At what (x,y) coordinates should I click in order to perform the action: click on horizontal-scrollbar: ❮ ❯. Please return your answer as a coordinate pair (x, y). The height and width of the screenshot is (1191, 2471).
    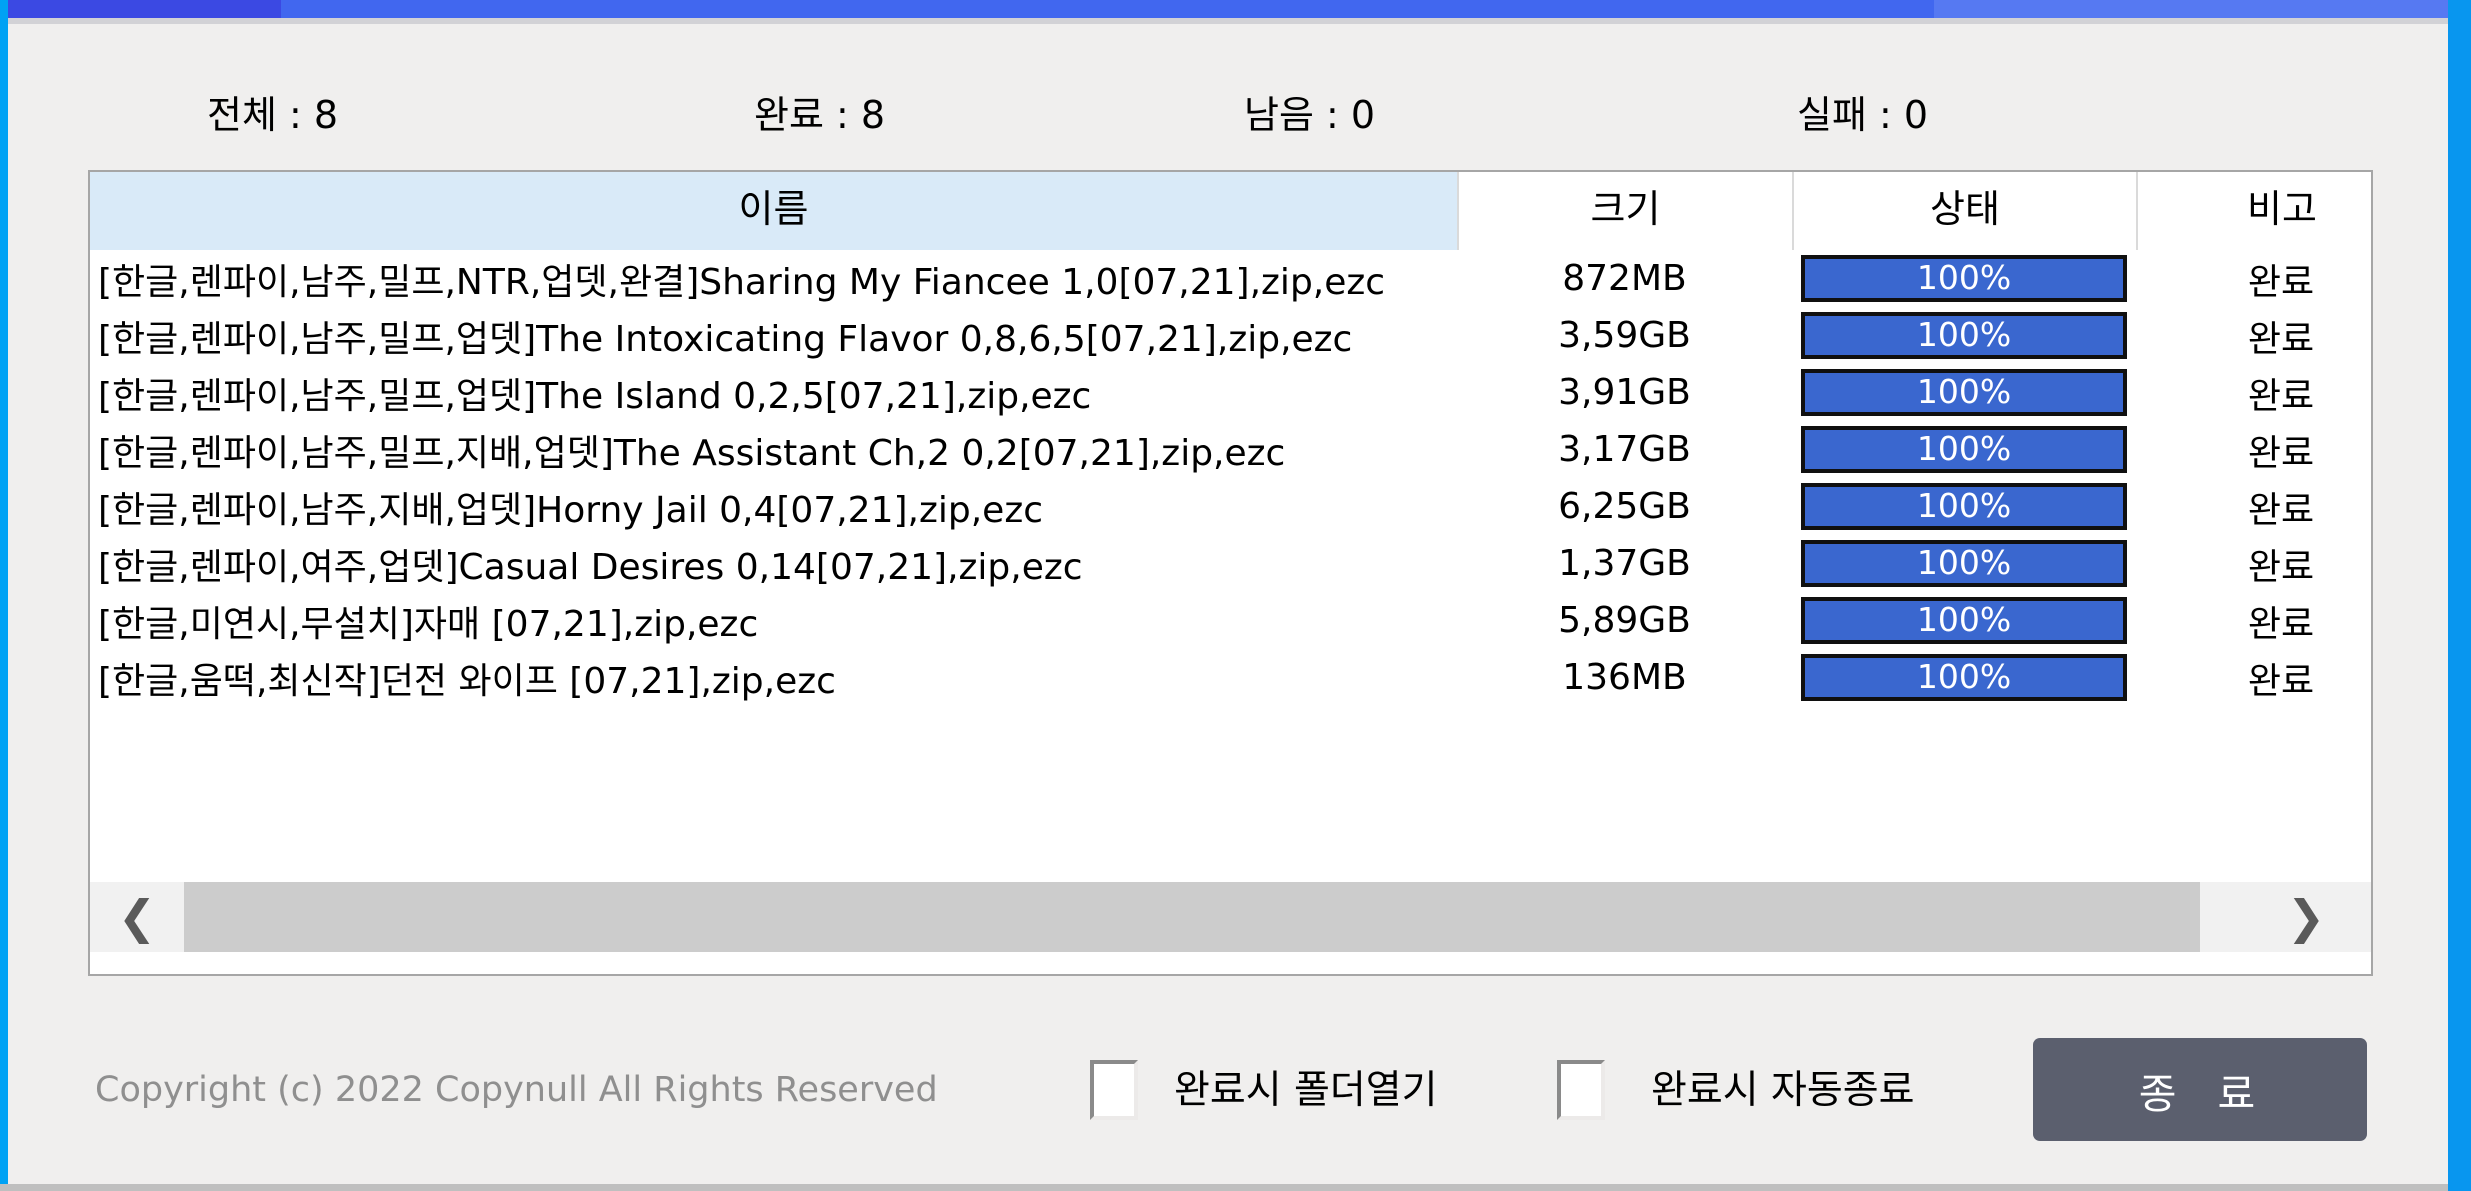
    Looking at the image, I should click on (1230, 917).